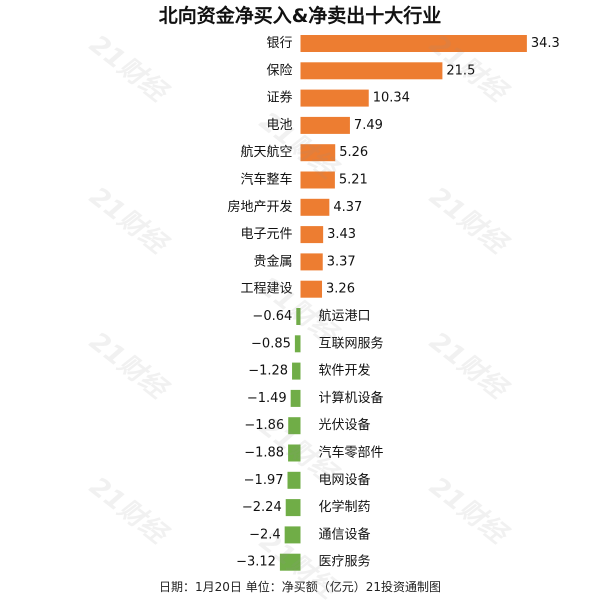 This screenshot has height=600, width=600. What do you see at coordinates (300, 16) in the screenshot?
I see `chart-title: 北向资金净买入&净卖出十大行业` at bounding box center [300, 16].